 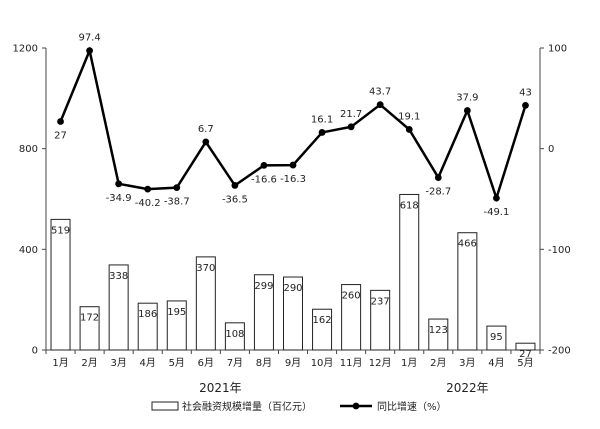 What do you see at coordinates (264, 179) in the screenshot?
I see `growth-value-label: -16.6` at bounding box center [264, 179].